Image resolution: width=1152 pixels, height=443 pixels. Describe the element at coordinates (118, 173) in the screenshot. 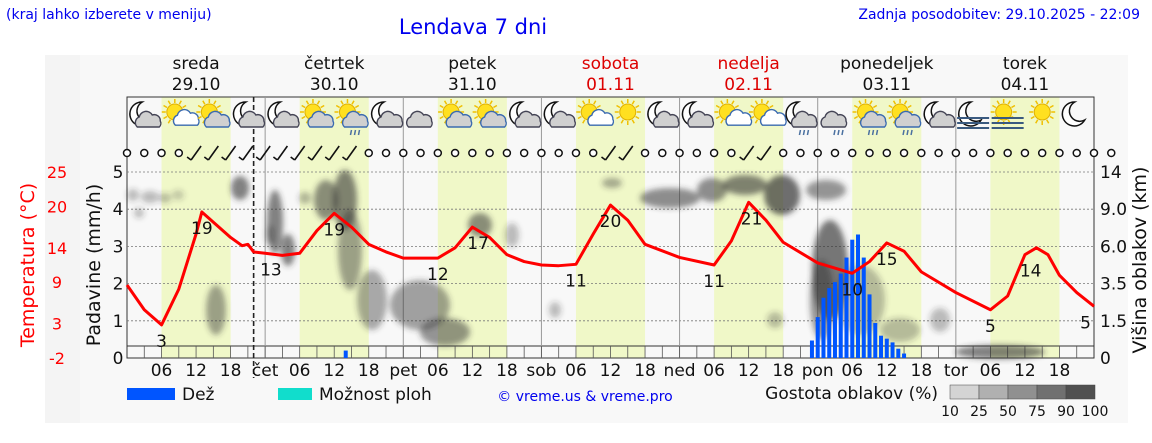

I see `precip-tick: 5` at that location.